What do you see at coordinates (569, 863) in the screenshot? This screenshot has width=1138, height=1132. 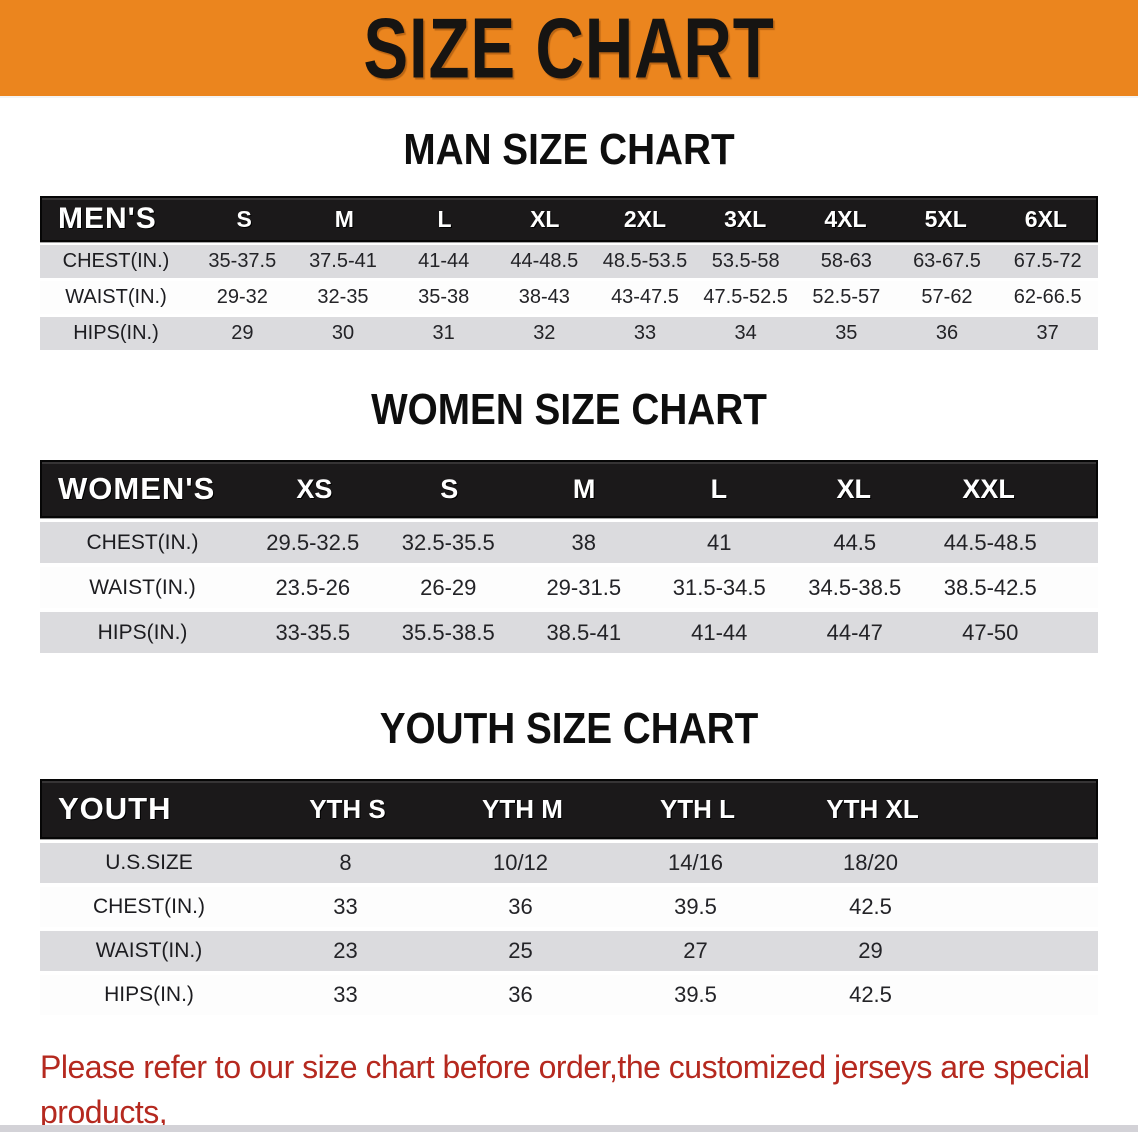 I see `youth-table-row: U.S.SIZE 8 10/12 14/16 18/20` at bounding box center [569, 863].